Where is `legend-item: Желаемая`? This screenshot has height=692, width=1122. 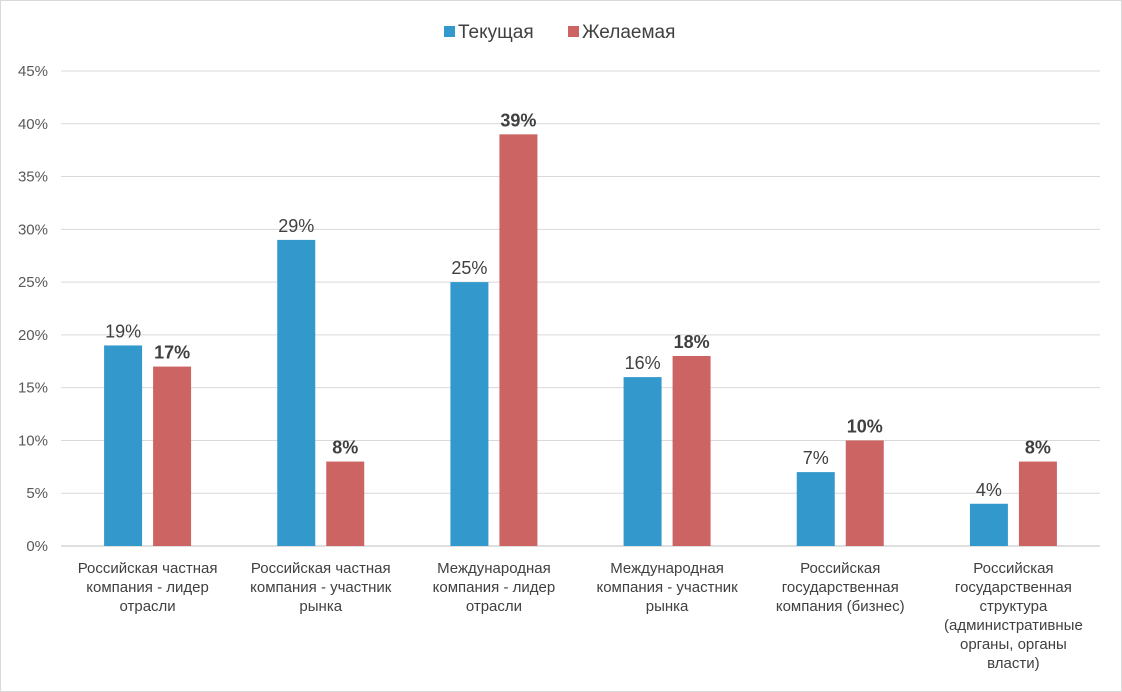
legend-item: Желаемая is located at coordinates (621, 32).